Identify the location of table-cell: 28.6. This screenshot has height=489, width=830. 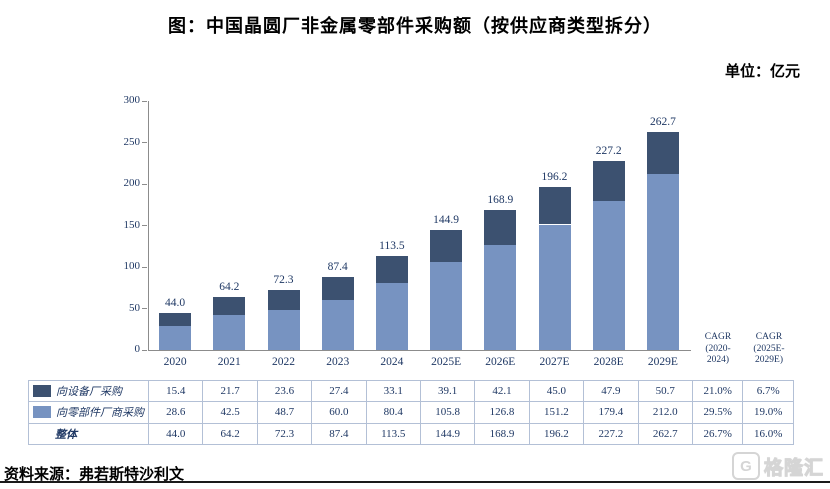
(176, 413).